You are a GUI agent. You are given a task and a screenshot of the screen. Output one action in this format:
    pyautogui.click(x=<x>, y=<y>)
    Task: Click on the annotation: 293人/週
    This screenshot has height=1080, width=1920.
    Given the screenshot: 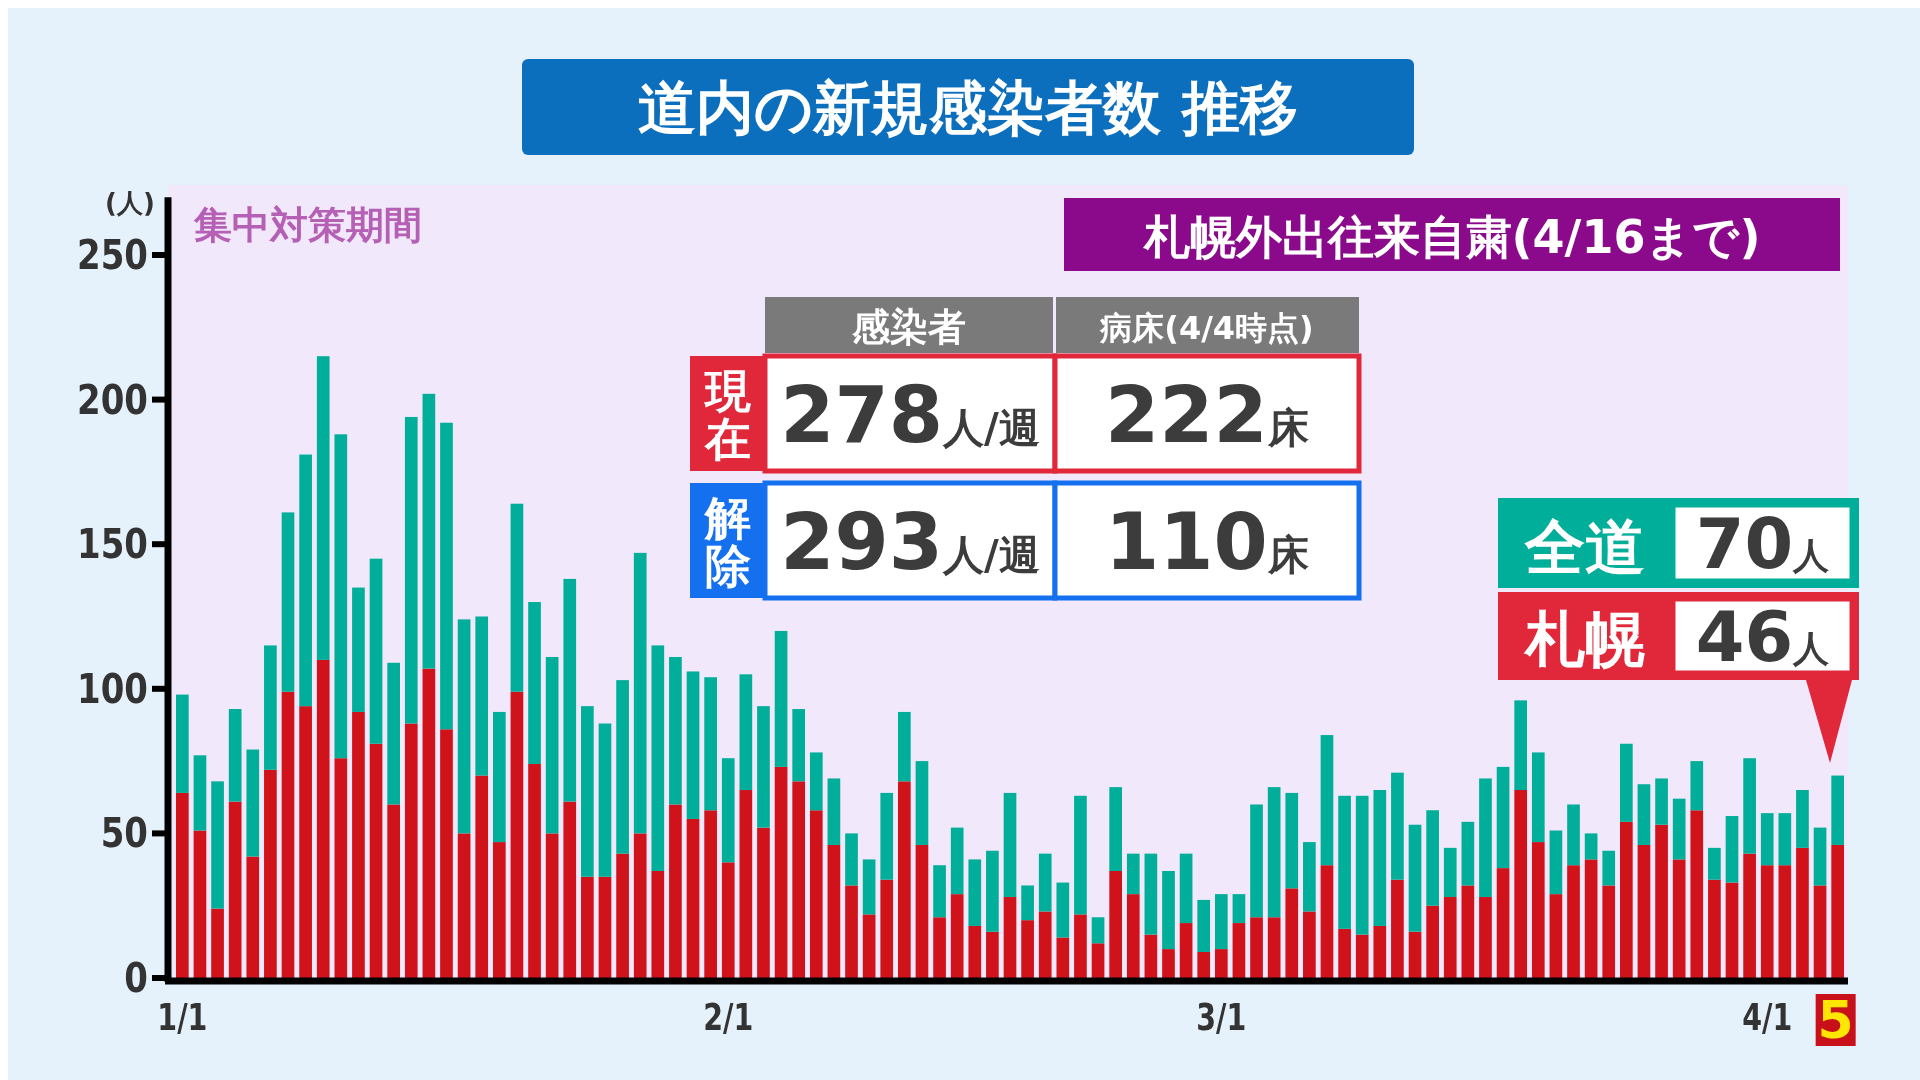 What is the action you would take?
    pyautogui.click(x=910, y=541)
    